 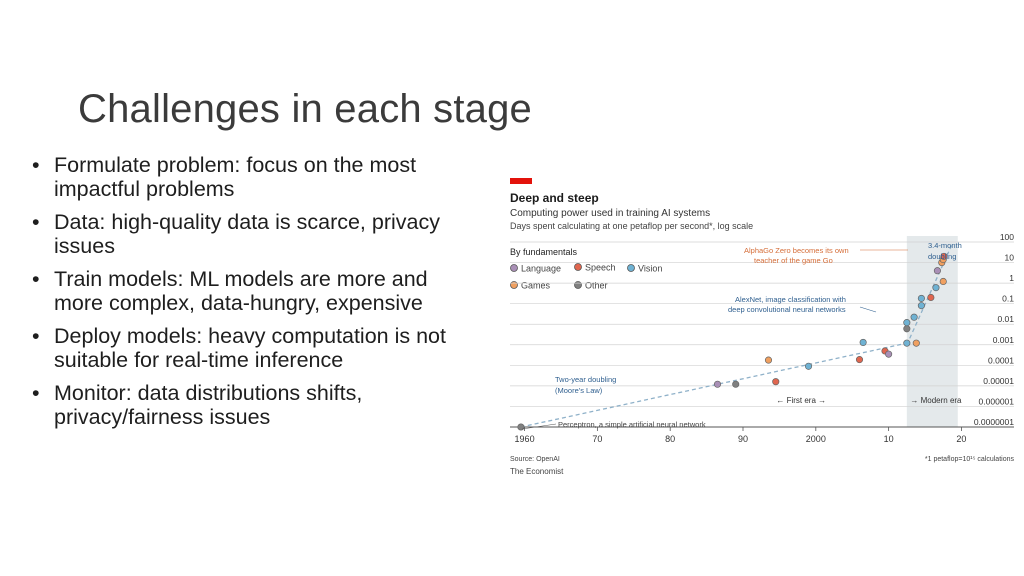 I want to click on legend-swatch-other, so click(x=578, y=285).